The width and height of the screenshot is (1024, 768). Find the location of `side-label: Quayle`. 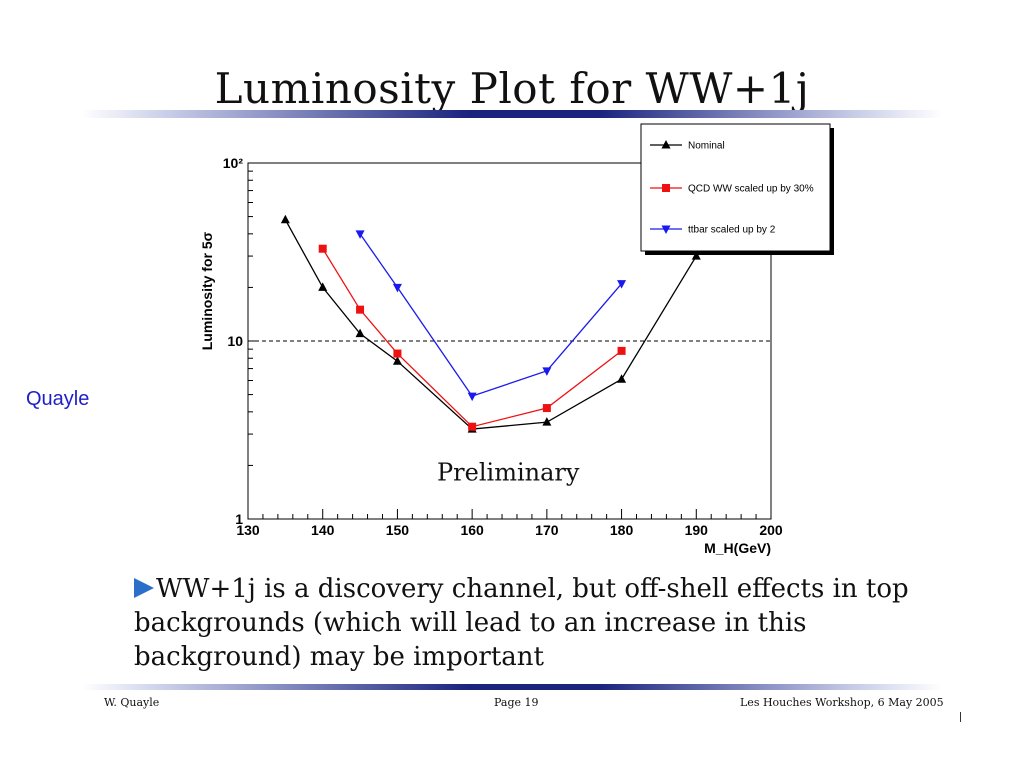

side-label: Quayle is located at coordinates (58, 399).